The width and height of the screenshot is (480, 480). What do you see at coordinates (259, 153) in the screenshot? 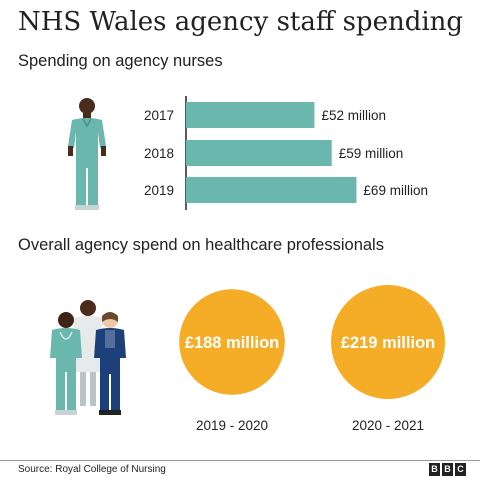
I see `bar-2018` at bounding box center [259, 153].